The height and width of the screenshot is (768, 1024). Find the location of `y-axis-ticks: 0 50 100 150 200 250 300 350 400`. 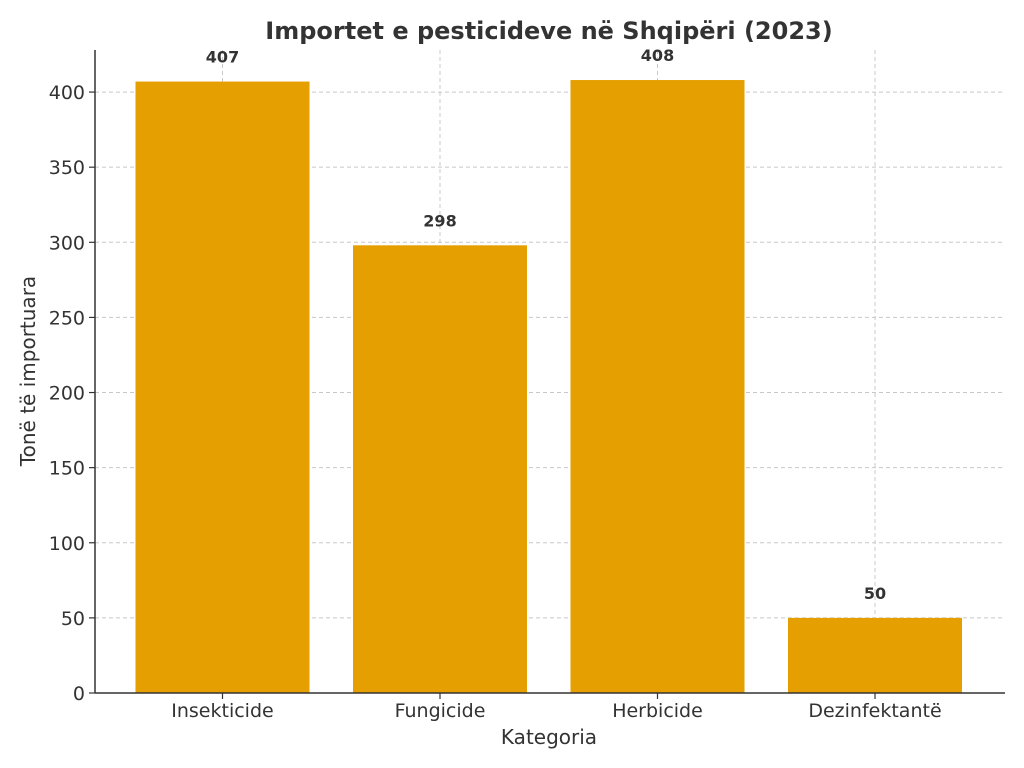

y-axis-ticks: 0 50 100 150 200 250 300 350 400 is located at coordinates (72, 393).